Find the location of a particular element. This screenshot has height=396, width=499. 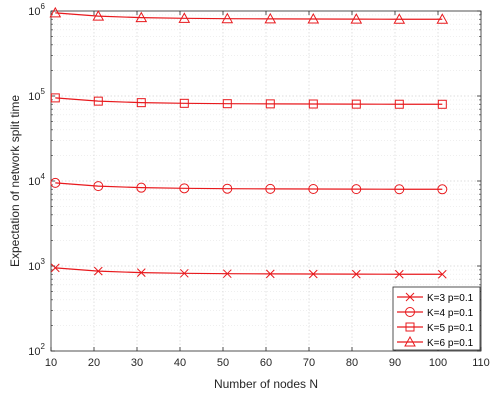

x-tick-label: 20 is located at coordinates (94, 363).